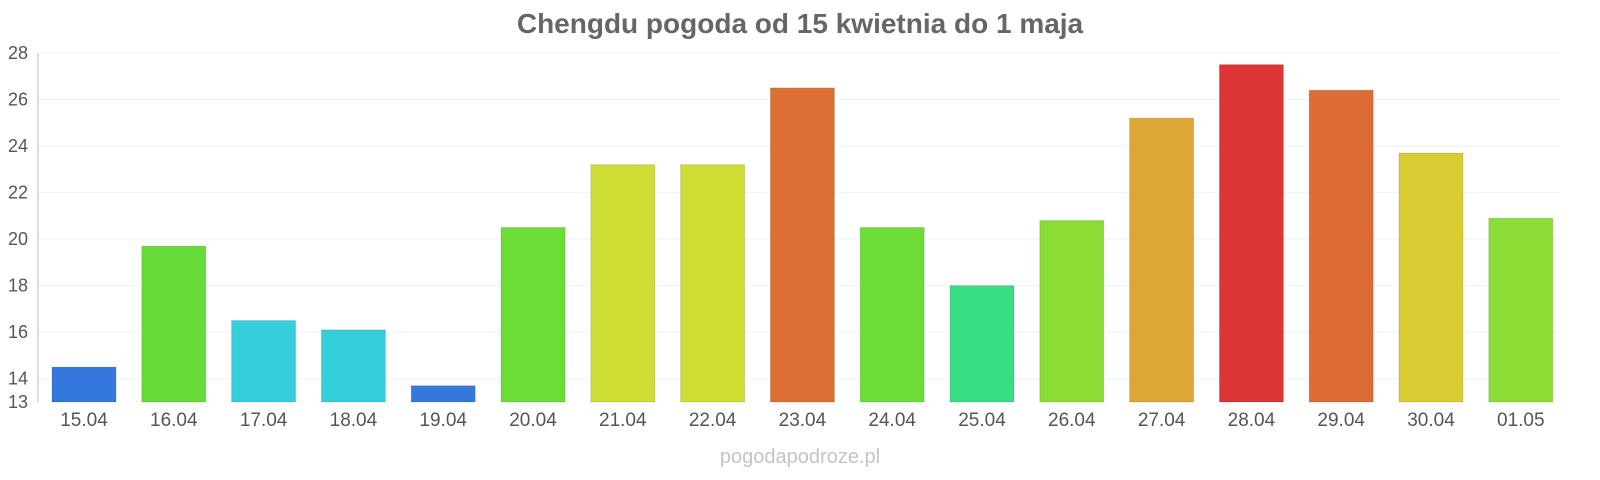  I want to click on x-tick-label: 27.04, so click(1162, 420).